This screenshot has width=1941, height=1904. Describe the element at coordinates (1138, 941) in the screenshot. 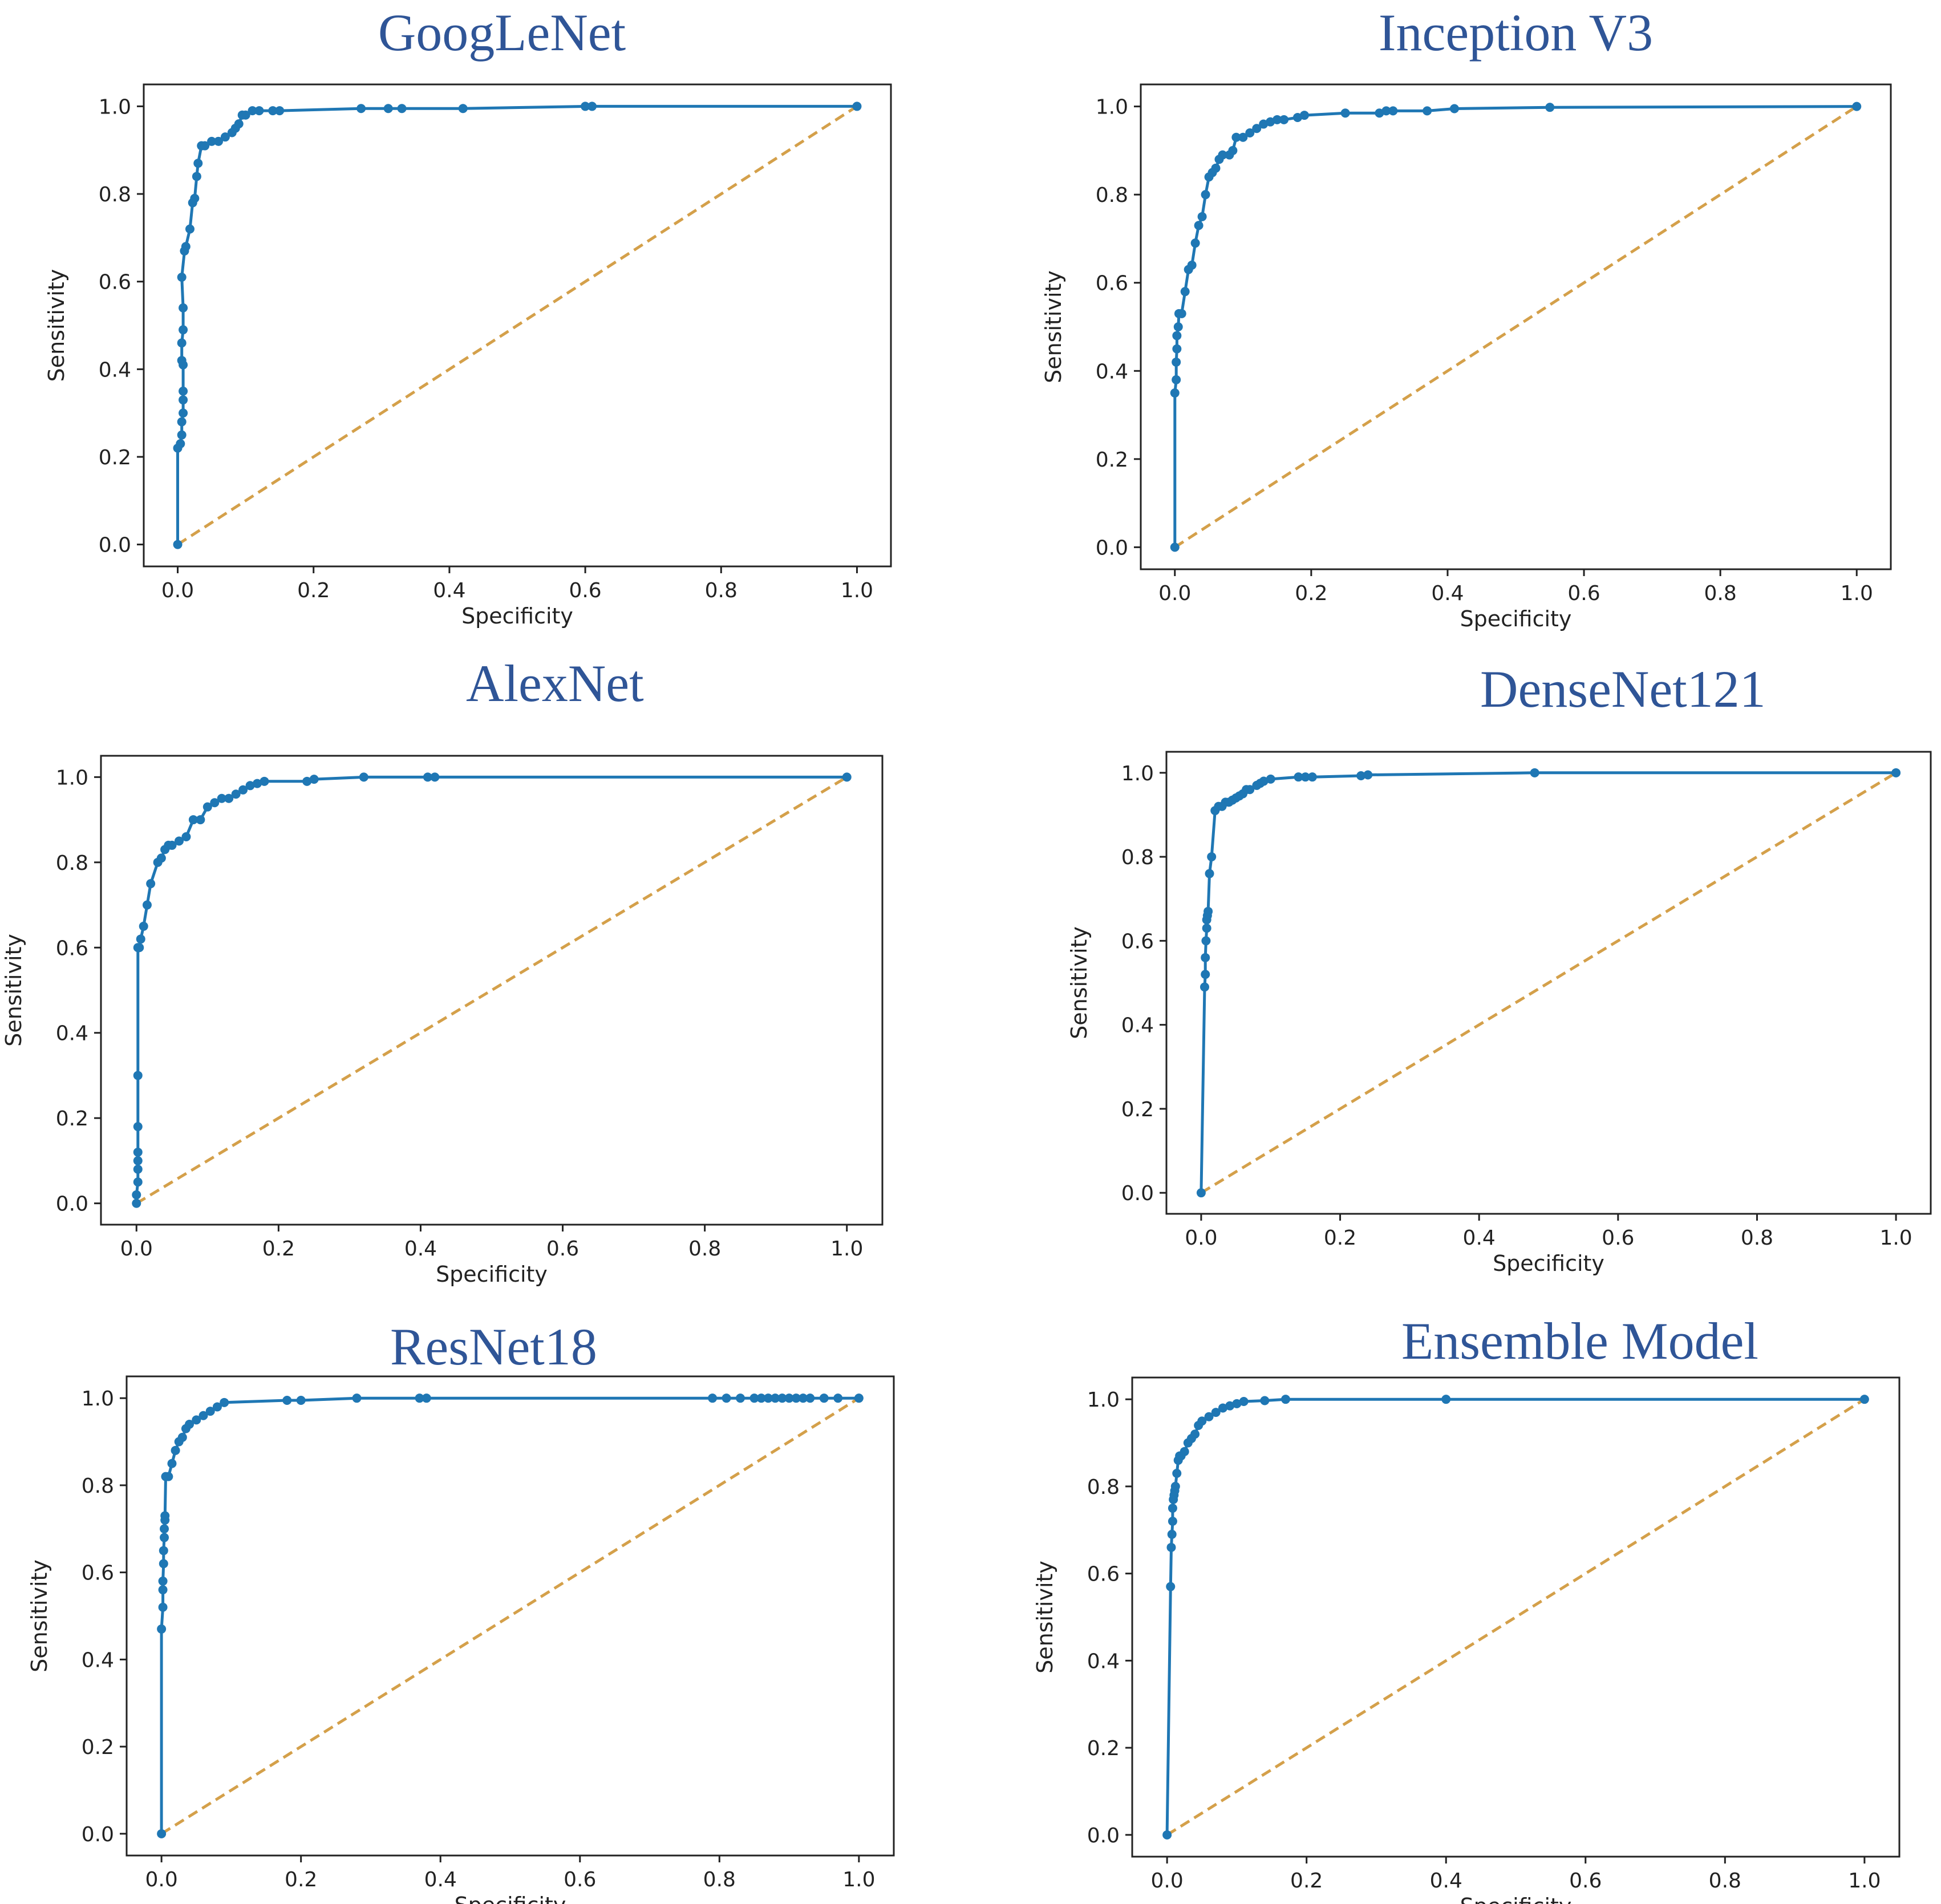

I see `y-tick-label: 0.6` at that location.